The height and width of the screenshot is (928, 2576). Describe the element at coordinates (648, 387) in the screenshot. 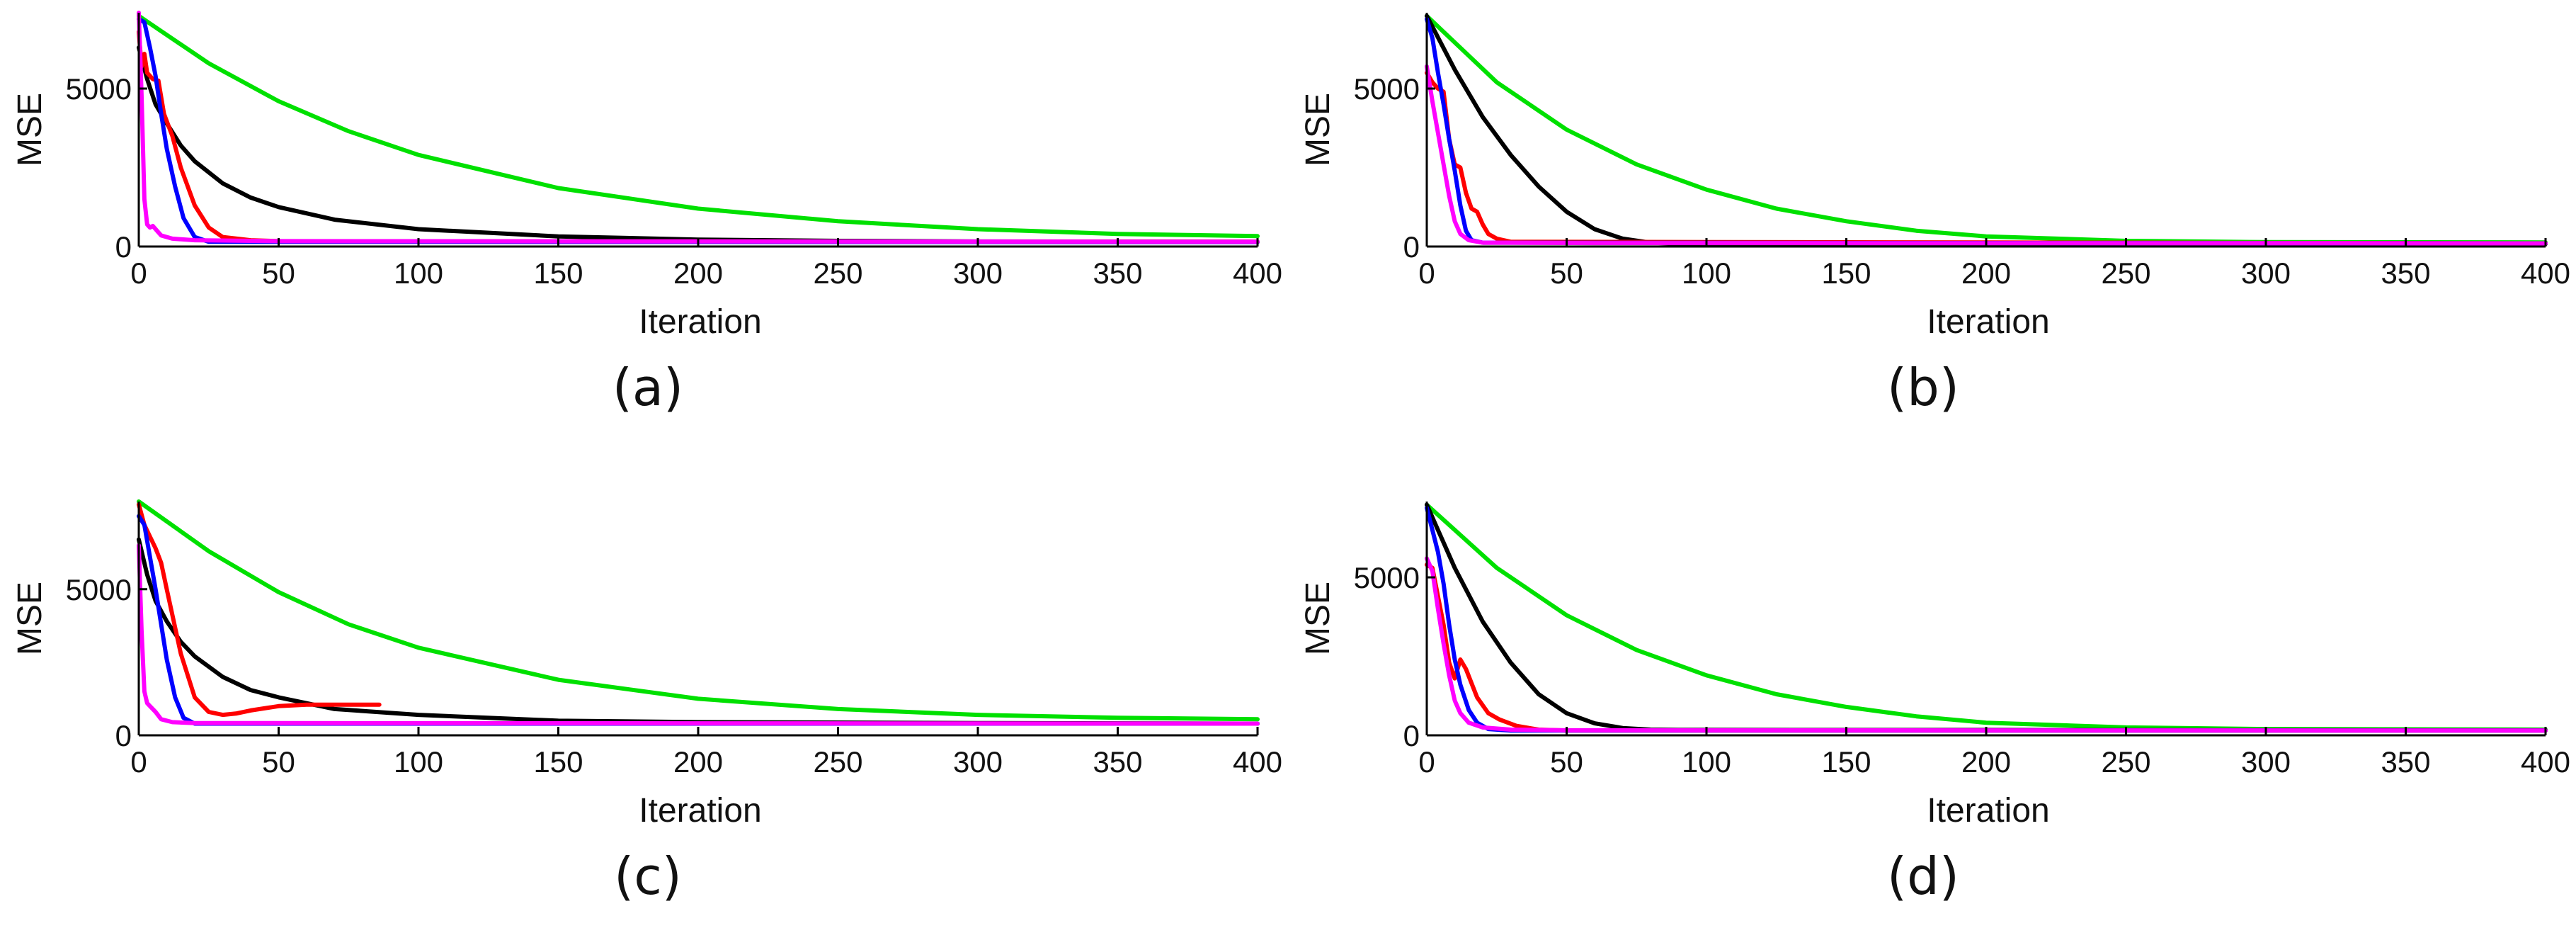

I see `caption-a: (a)` at that location.